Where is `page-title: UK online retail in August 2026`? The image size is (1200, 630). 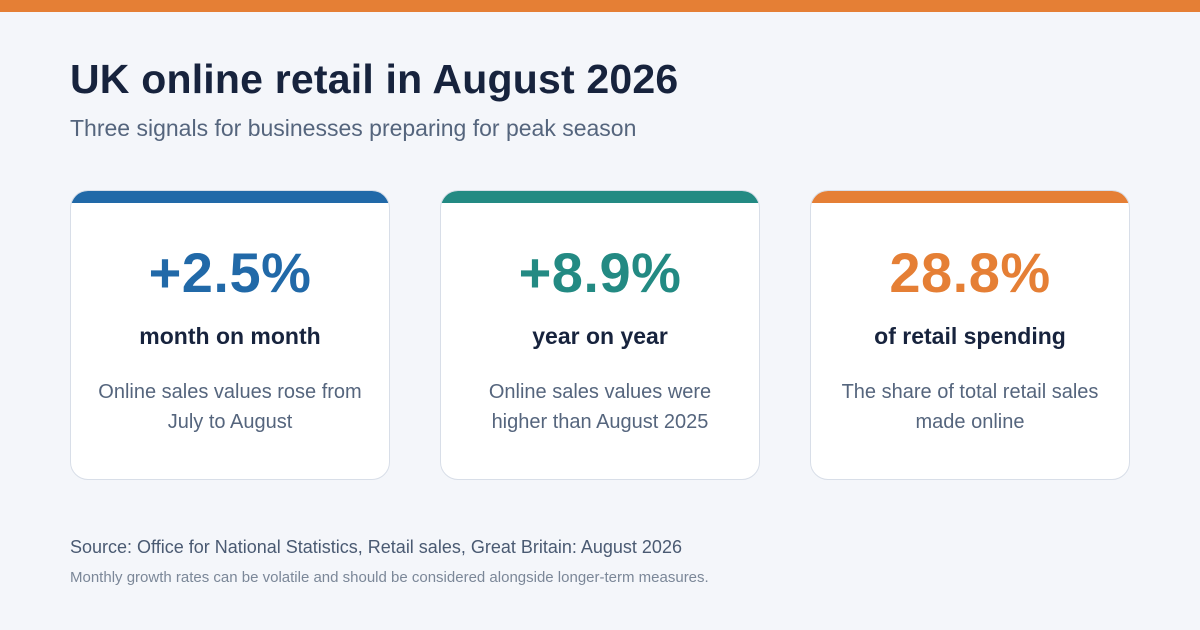 page-title: UK online retail in August 2026 is located at coordinates (374, 79).